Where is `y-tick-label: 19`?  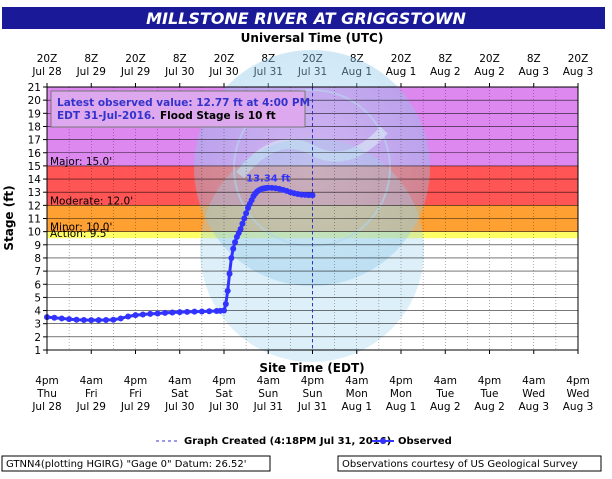 y-tick-label: 19 is located at coordinates (34, 114).